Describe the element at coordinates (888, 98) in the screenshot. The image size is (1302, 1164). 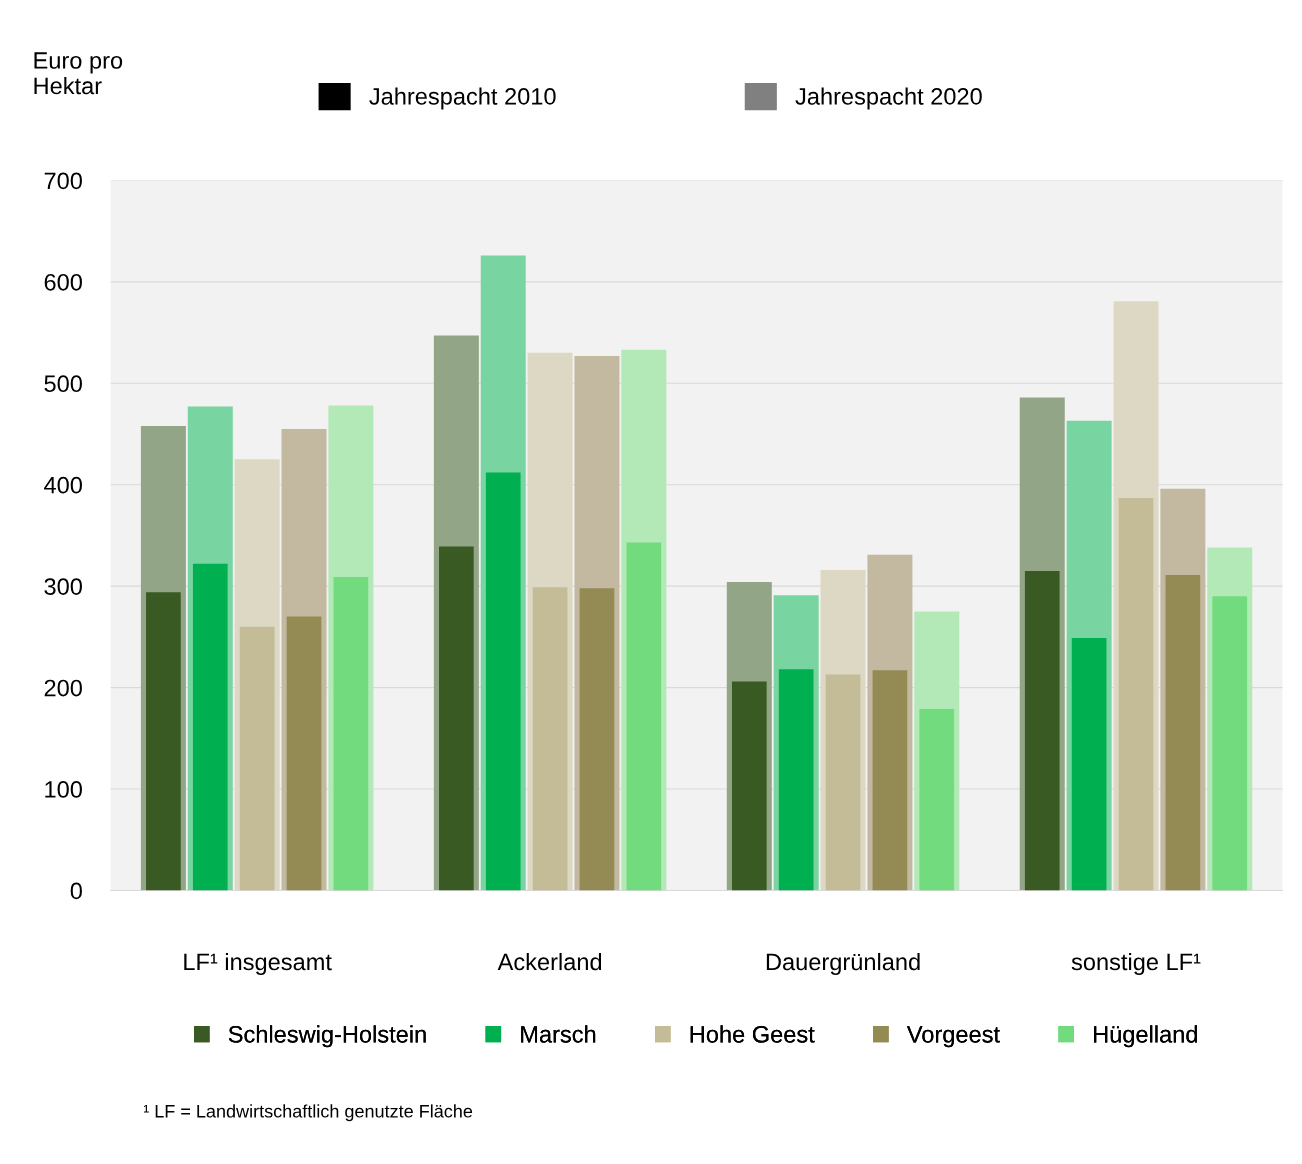
I see `legend-label: Jahrespacht 2020` at that location.